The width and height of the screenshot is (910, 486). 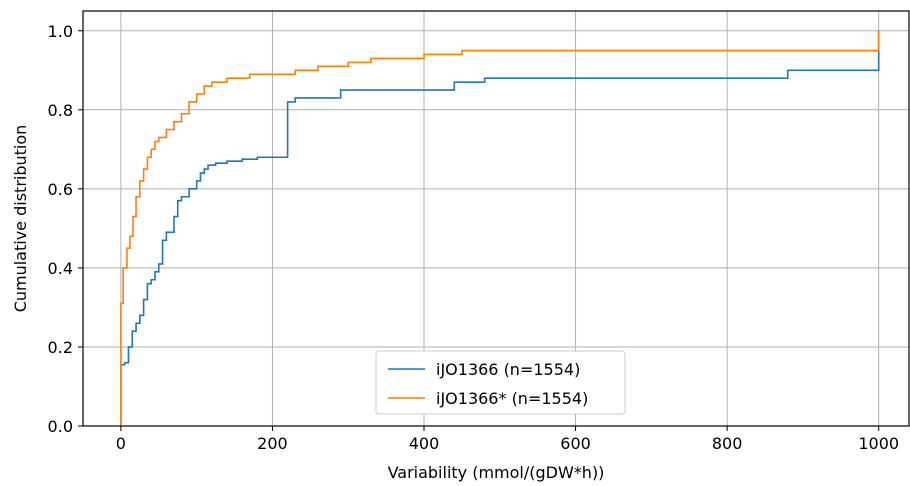 What do you see at coordinates (20, 219) in the screenshot?
I see `y-axis-label: Cumulative distribution` at bounding box center [20, 219].